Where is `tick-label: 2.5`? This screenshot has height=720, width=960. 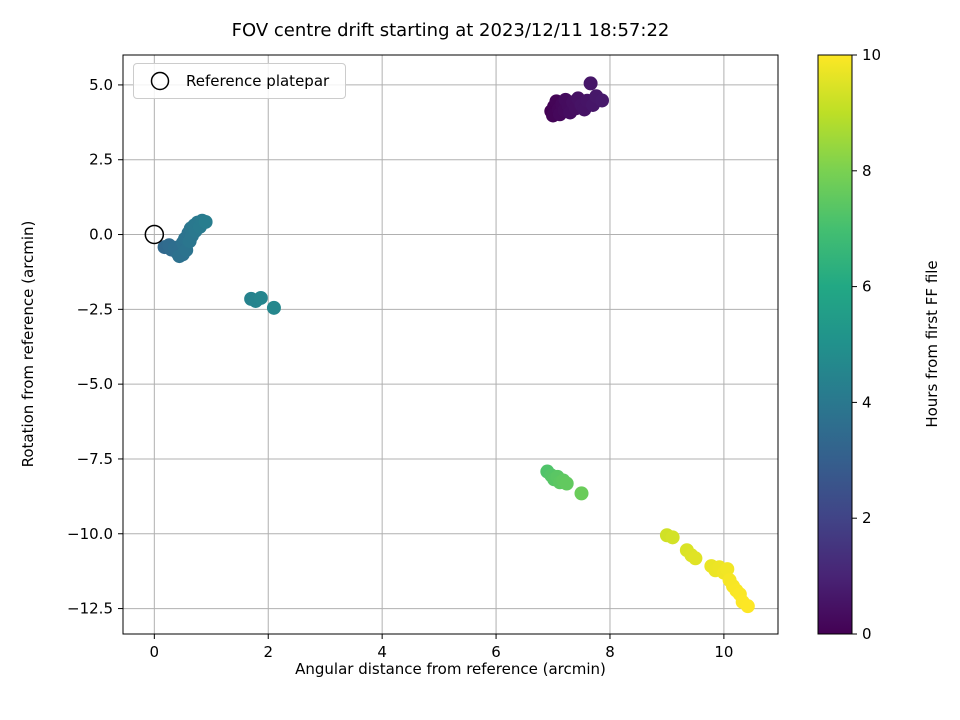
tick-label: 2.5 is located at coordinates (101, 160).